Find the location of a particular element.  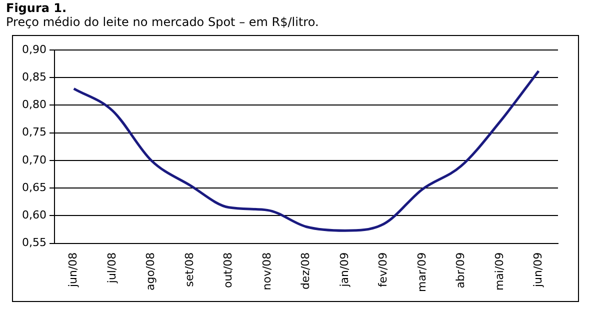

x-tick-label: ago/08 is located at coordinates (151, 271).